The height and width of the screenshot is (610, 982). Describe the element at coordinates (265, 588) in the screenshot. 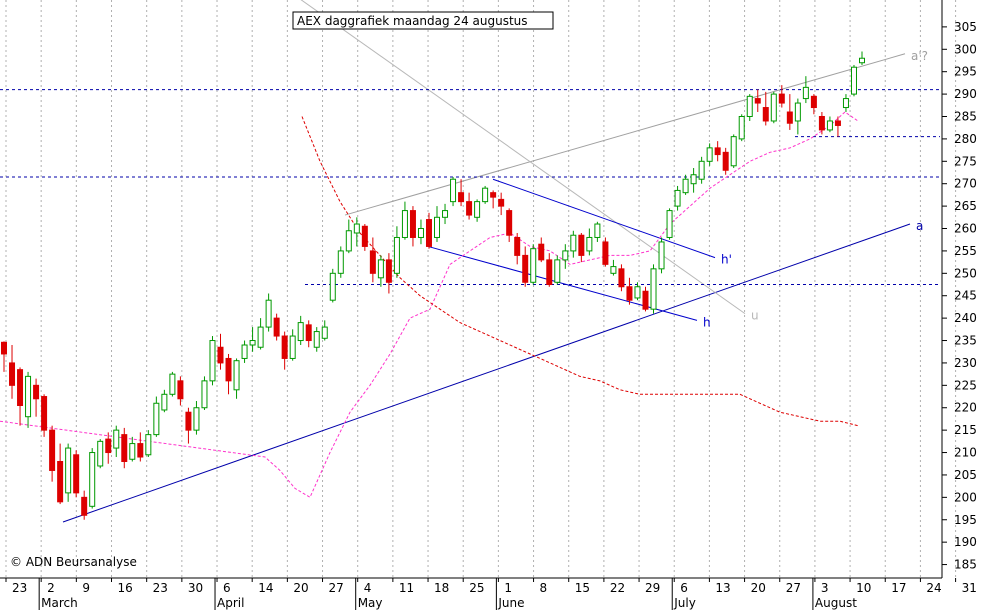

I see `x-tick-label: 14` at that location.